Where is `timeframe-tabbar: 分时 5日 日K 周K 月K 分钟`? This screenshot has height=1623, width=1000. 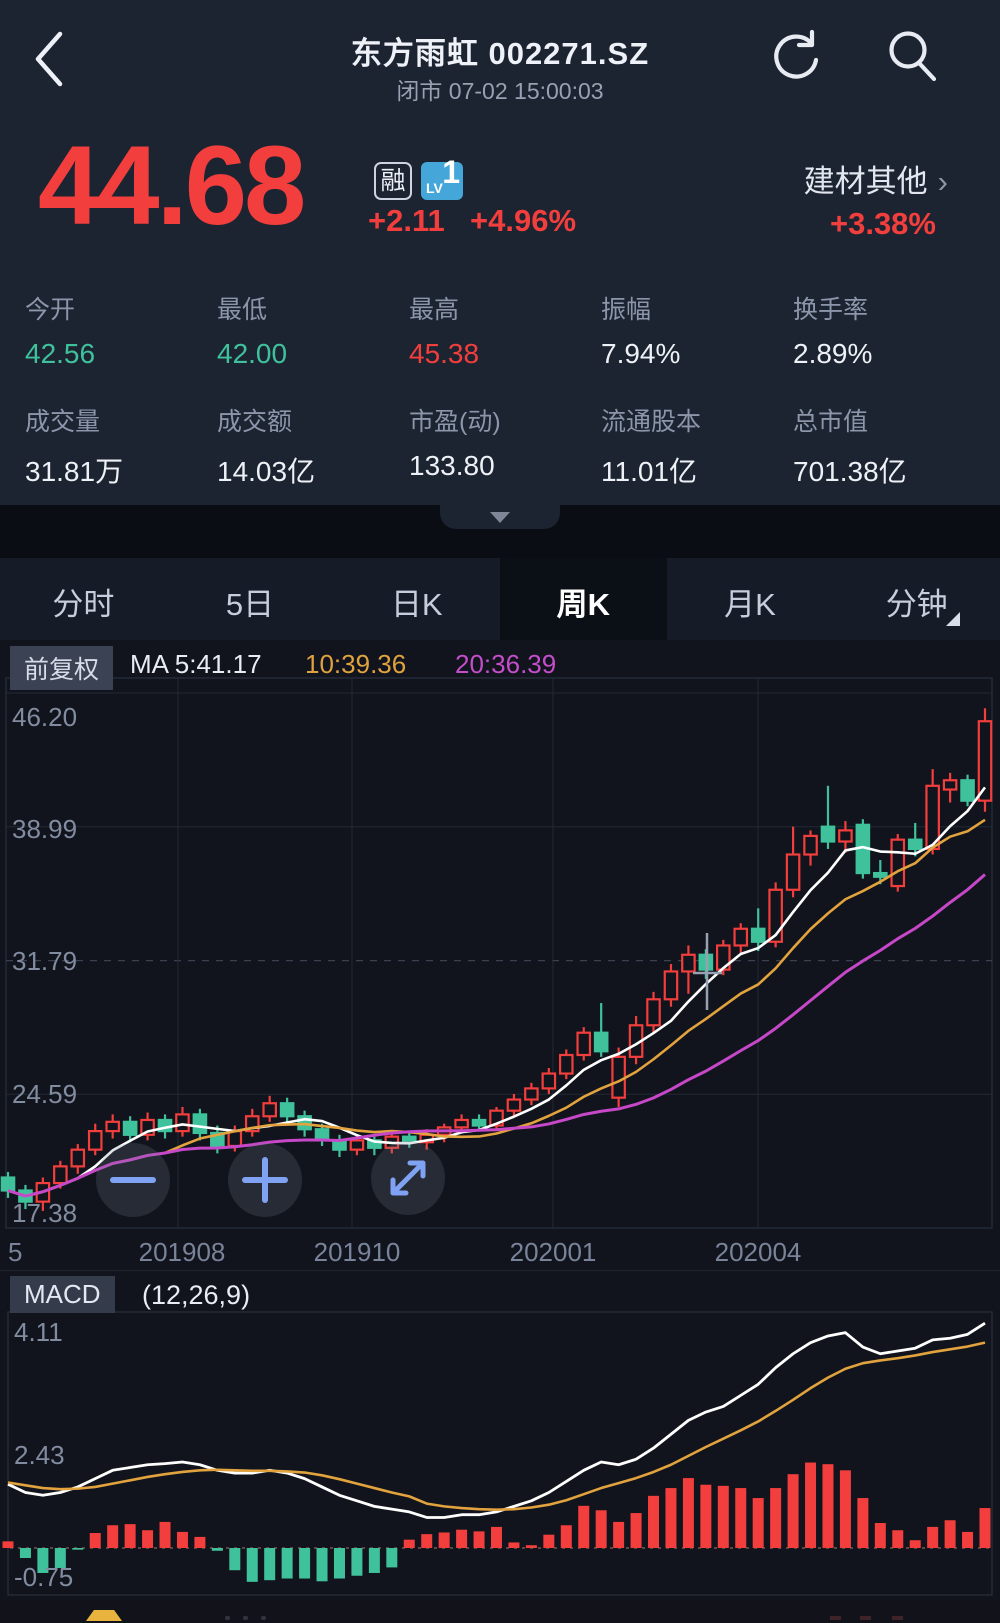 timeframe-tabbar: 分时 5日 日K 周K 月K 分钟 is located at coordinates (500, 601).